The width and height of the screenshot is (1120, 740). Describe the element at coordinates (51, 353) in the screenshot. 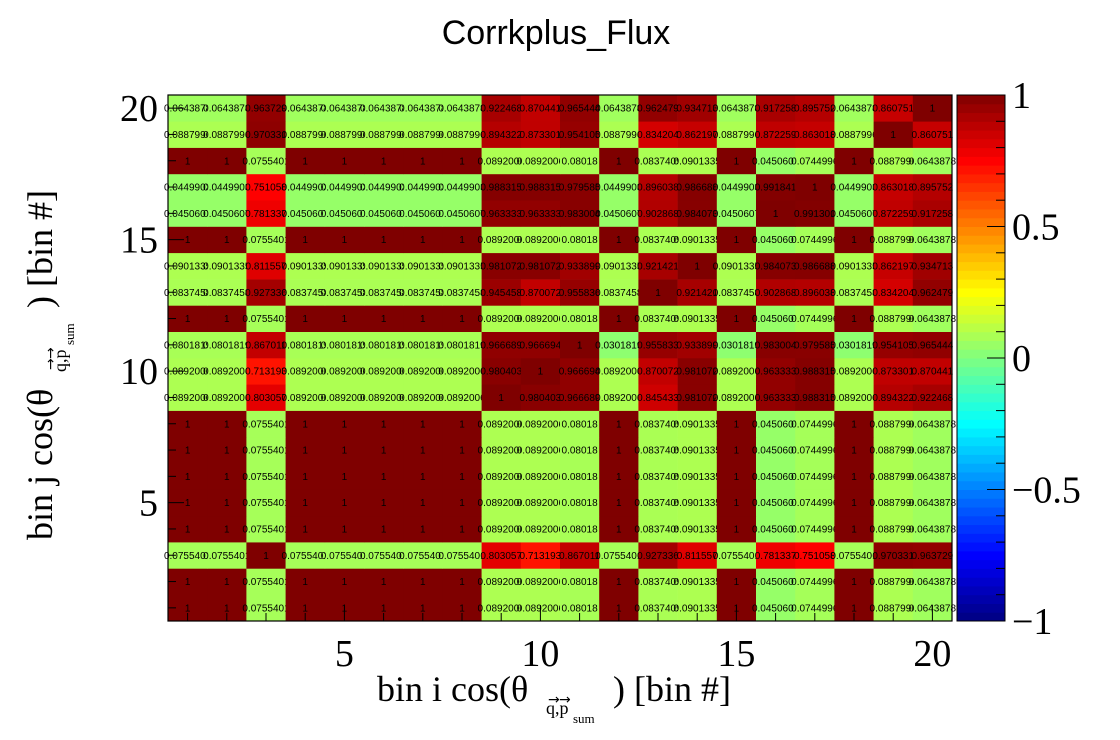

I see `arrow-icon: →` at that location.